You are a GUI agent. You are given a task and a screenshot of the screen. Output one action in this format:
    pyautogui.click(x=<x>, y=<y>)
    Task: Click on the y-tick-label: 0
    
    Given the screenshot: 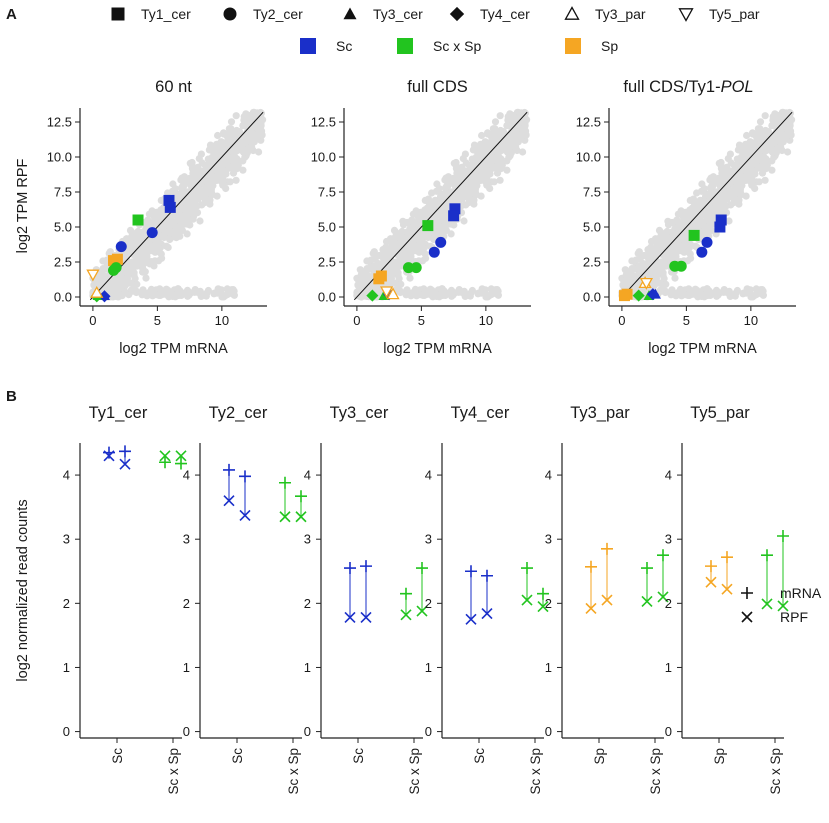 What is the action you would take?
    pyautogui.click(x=668, y=731)
    